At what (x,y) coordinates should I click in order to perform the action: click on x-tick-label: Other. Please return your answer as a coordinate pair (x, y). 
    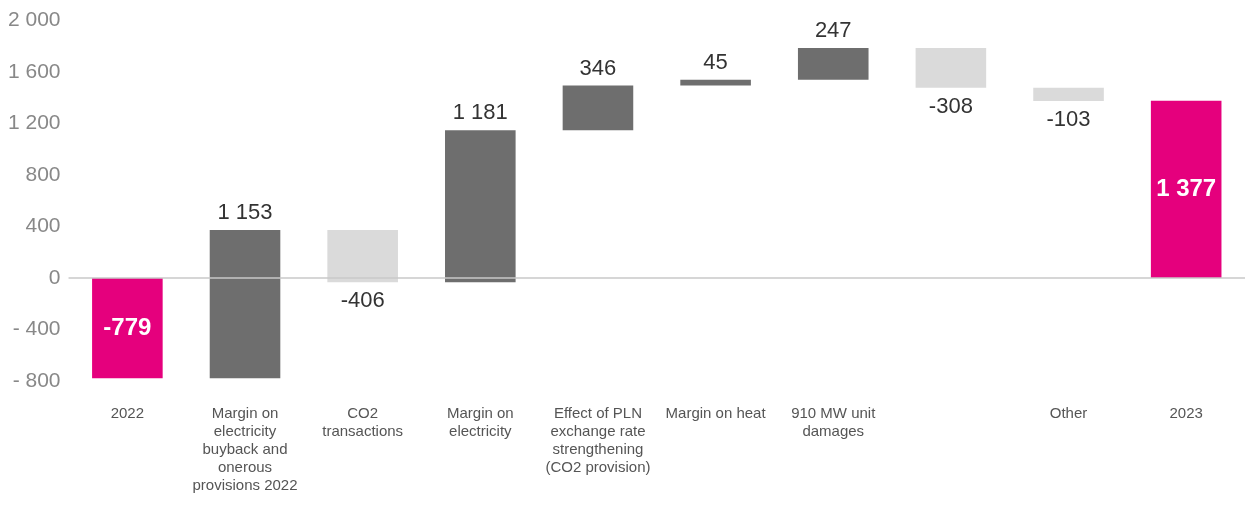
    Looking at the image, I should click on (1068, 413).